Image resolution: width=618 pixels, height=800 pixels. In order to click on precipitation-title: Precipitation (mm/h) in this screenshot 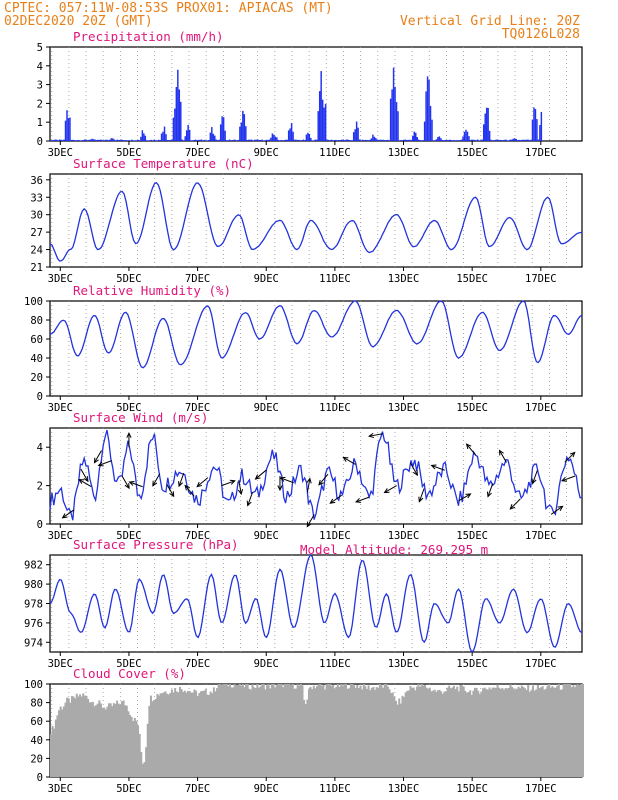, I will do `click(148, 36)`.